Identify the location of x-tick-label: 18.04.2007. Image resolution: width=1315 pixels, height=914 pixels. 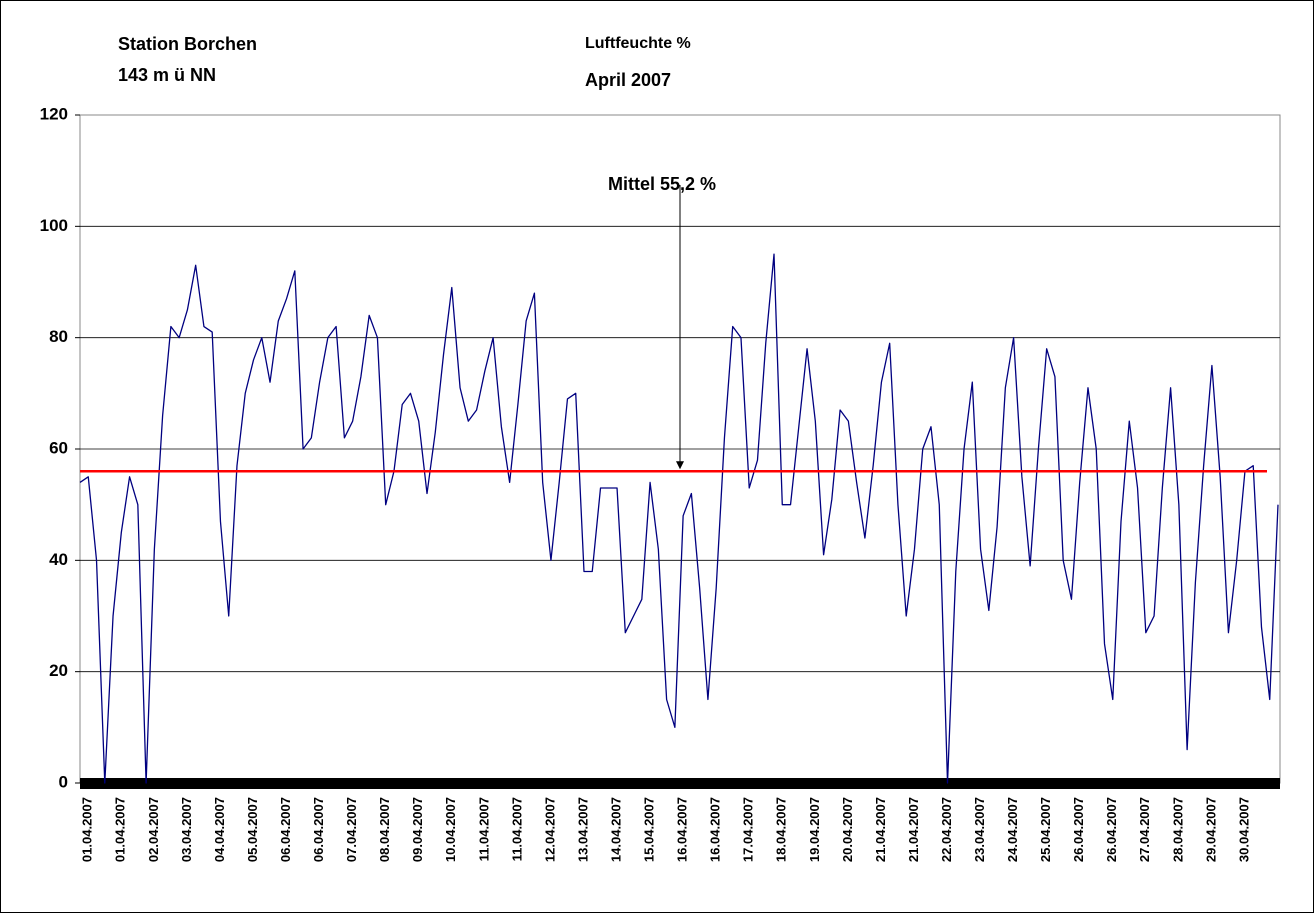
(781, 829).